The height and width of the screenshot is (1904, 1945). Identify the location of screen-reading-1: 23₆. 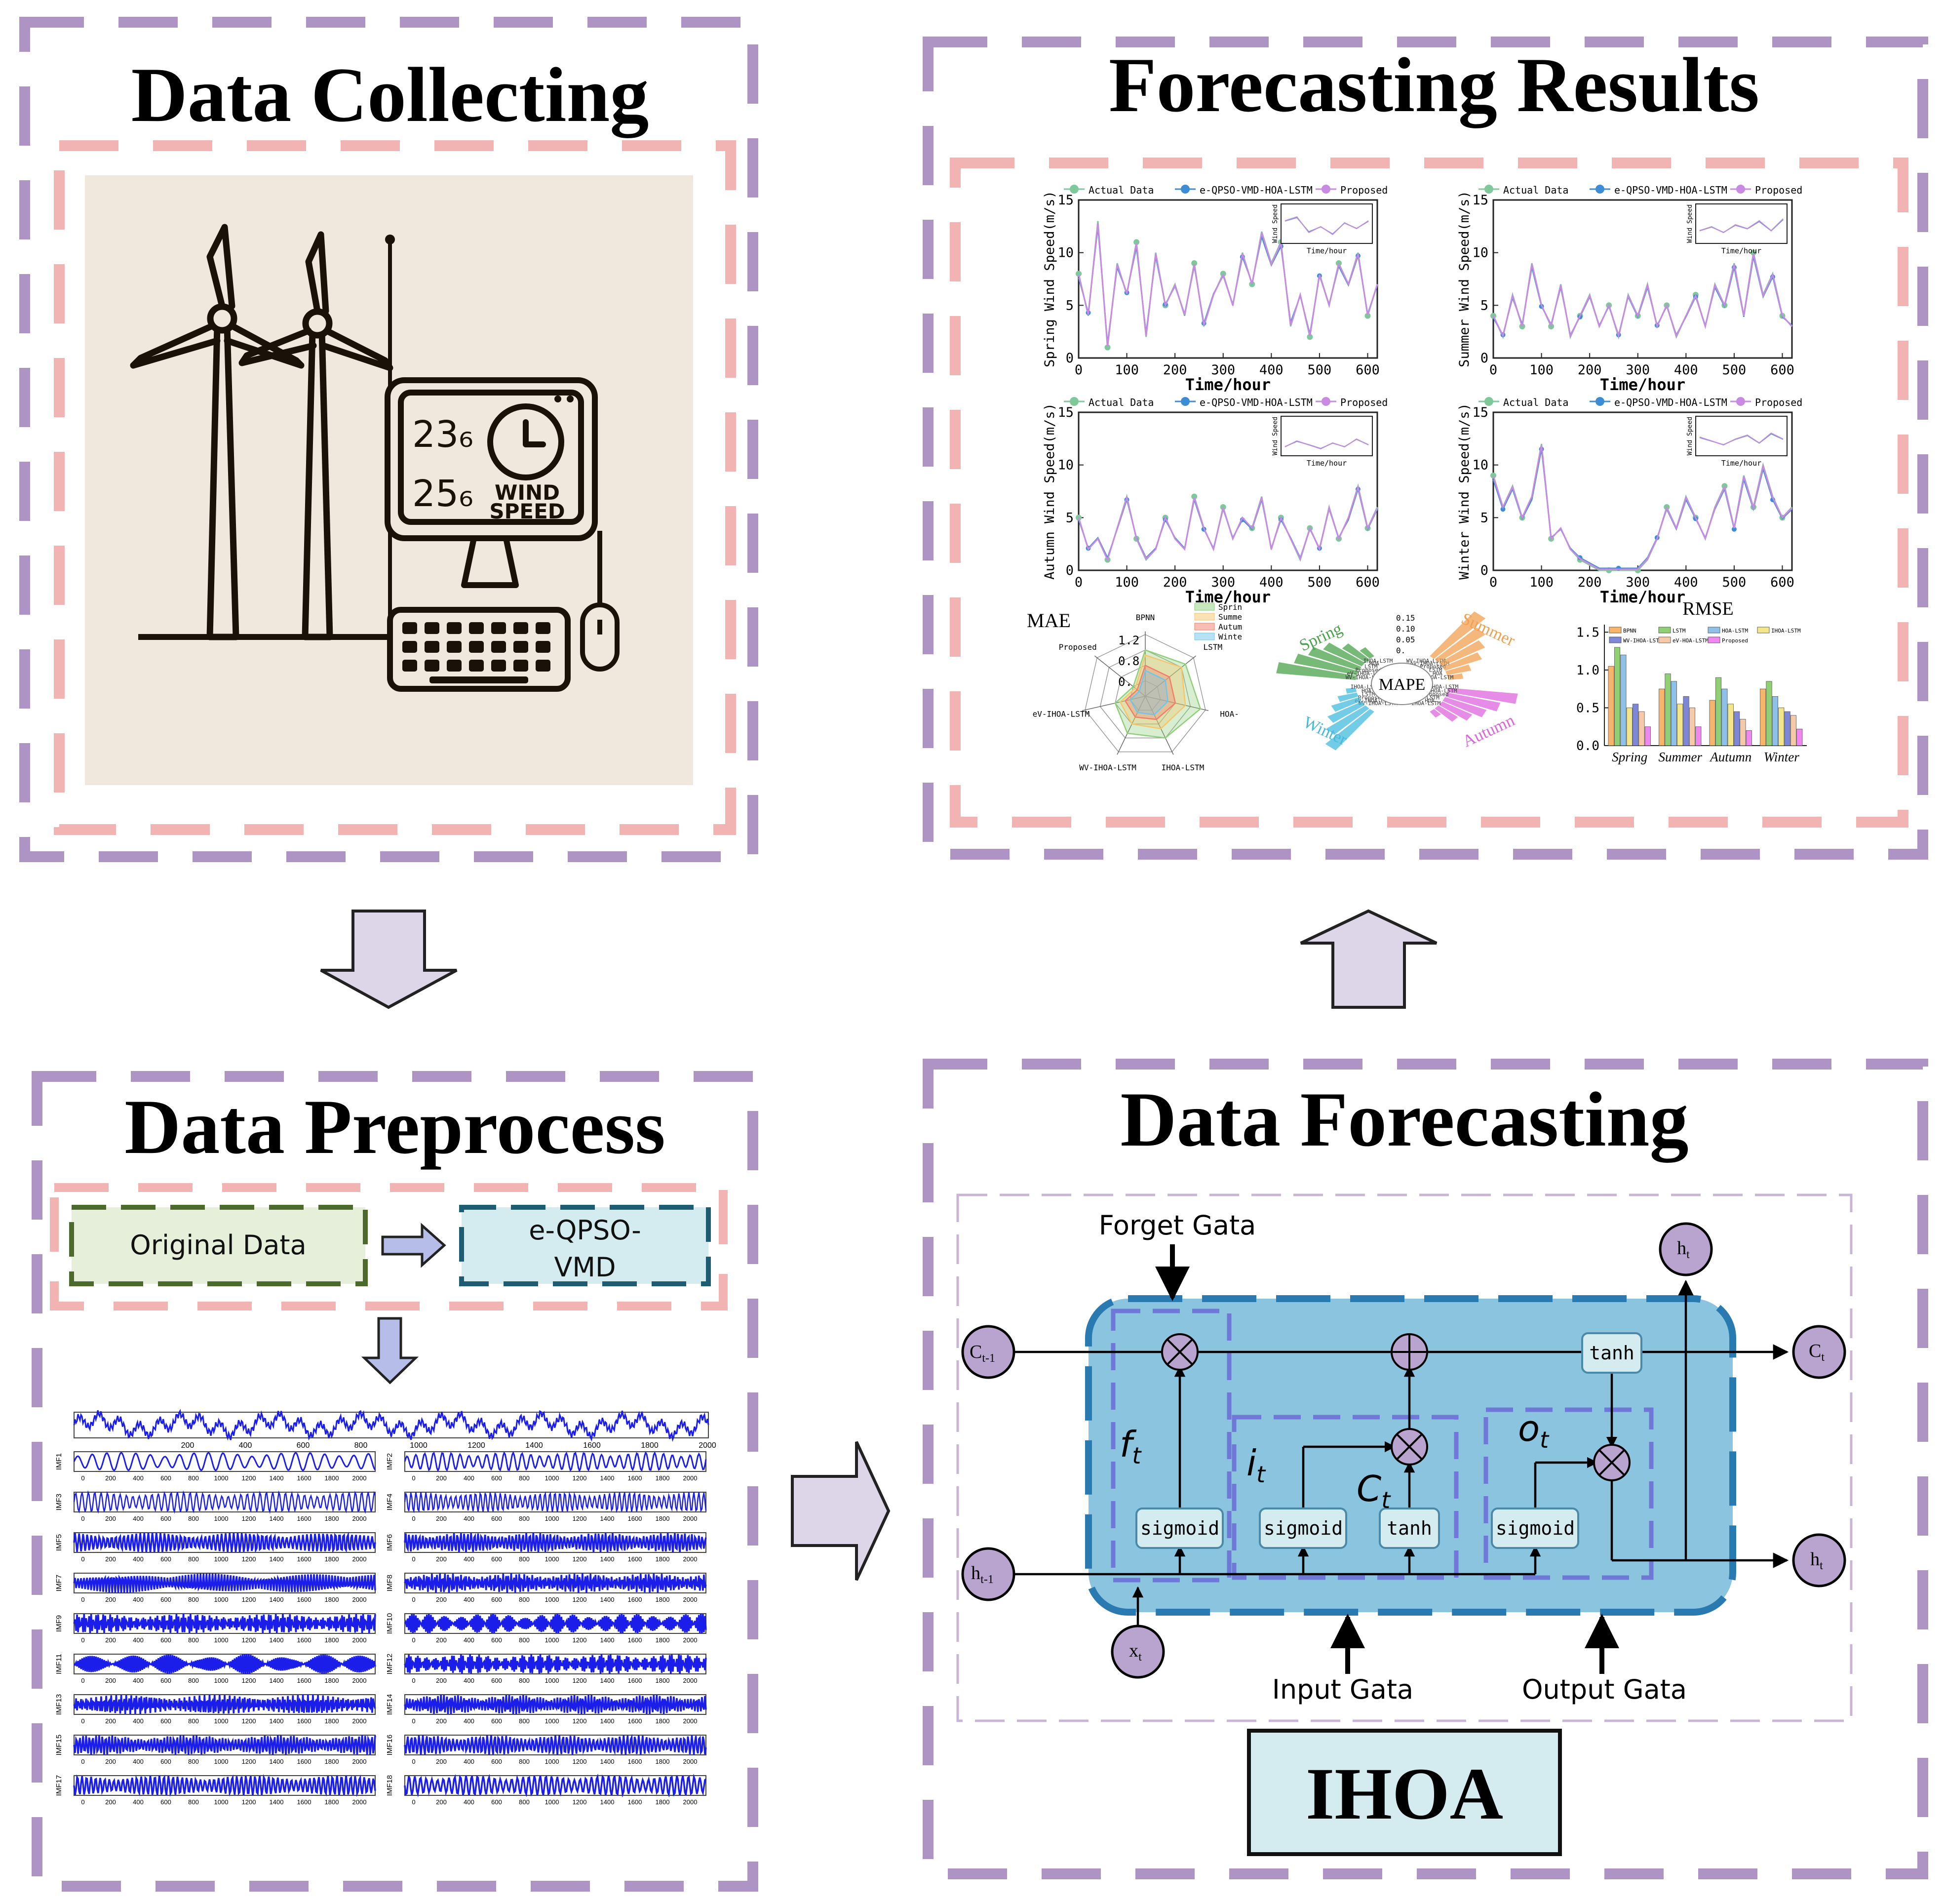
(443, 434).